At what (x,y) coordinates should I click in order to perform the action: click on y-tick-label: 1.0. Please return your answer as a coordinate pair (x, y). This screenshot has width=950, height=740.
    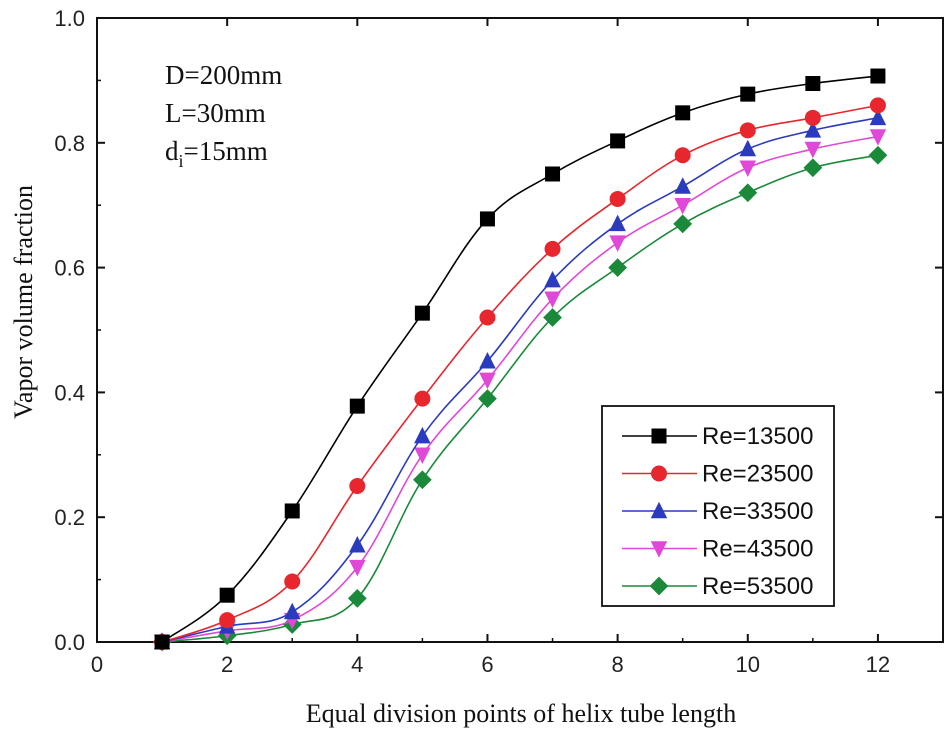
    Looking at the image, I should click on (69, 18).